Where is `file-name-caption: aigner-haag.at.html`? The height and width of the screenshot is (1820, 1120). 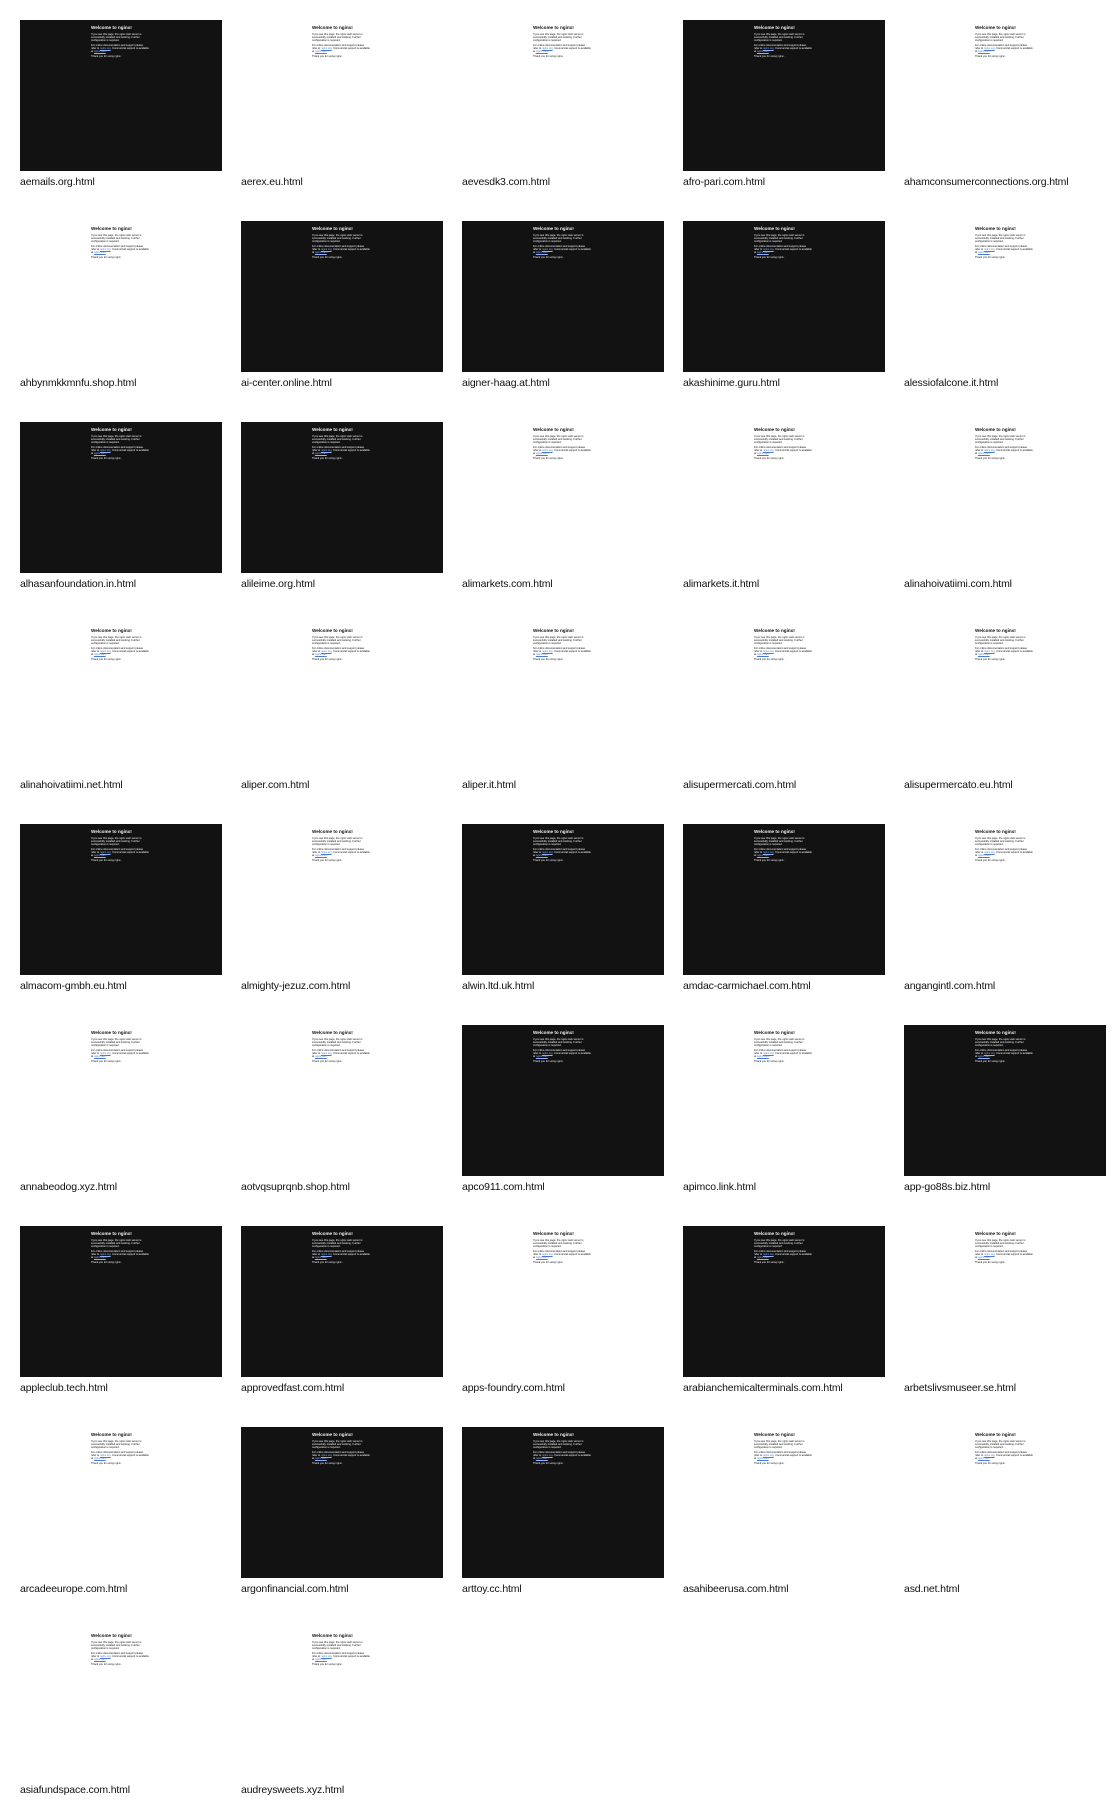
file-name-caption: aigner-haag.at.html is located at coordinates (506, 383).